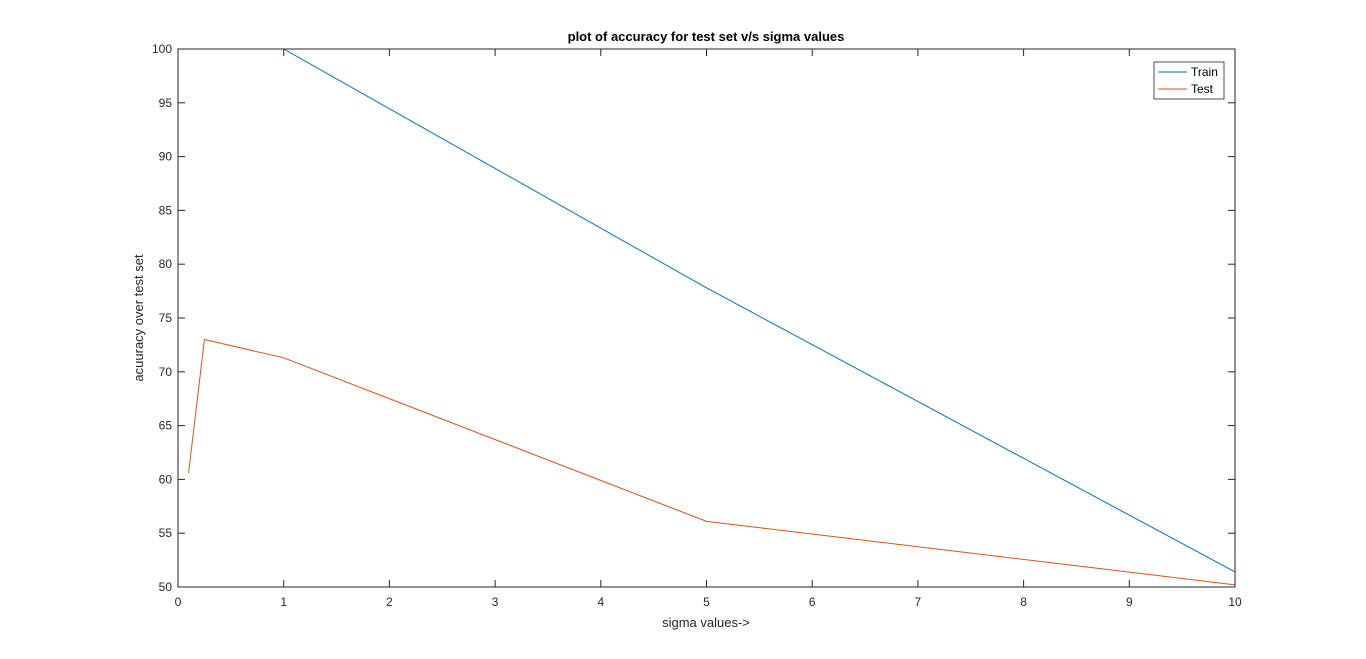 The image size is (1366, 659). I want to click on x-tick-label: 3, so click(495, 602).